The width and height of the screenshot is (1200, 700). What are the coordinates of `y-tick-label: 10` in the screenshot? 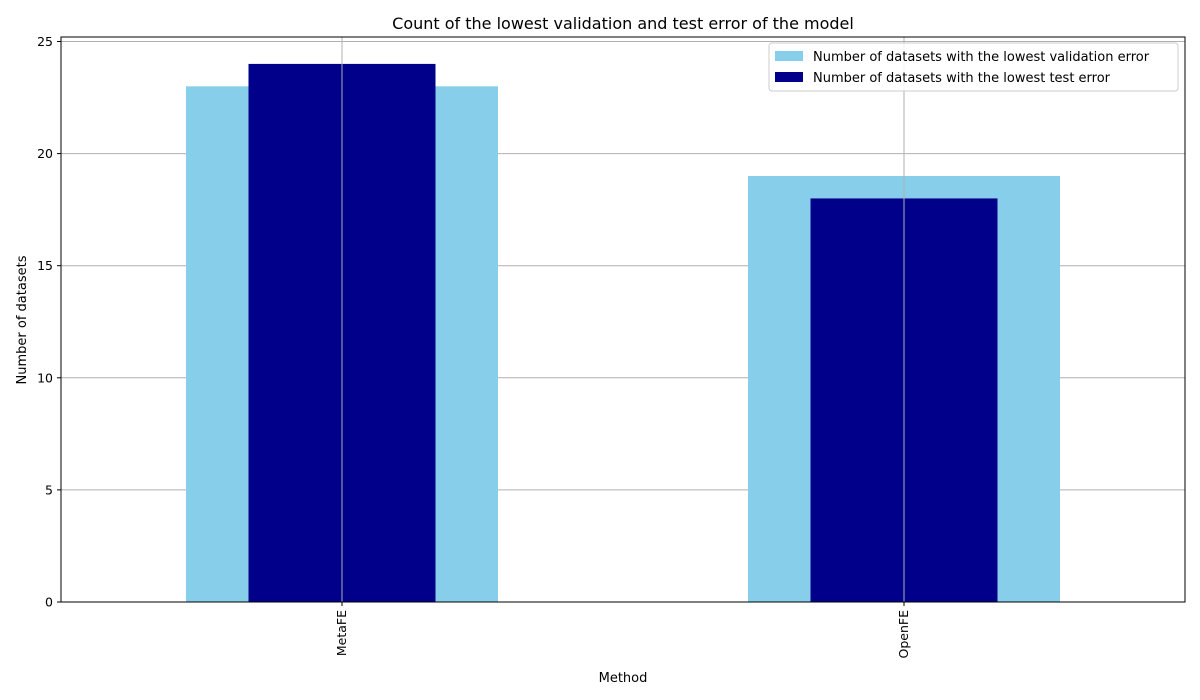 It's located at (45, 377).